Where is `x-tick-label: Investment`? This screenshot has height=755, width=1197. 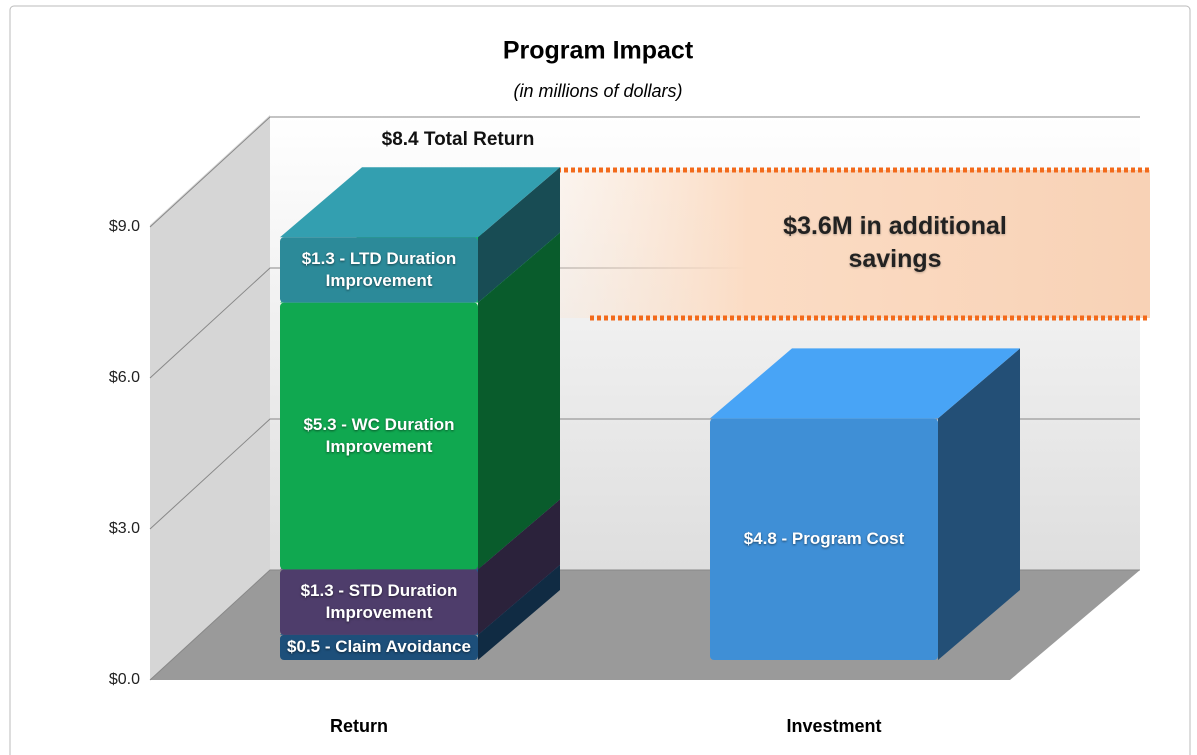
x-tick-label: Investment is located at coordinates (833, 726).